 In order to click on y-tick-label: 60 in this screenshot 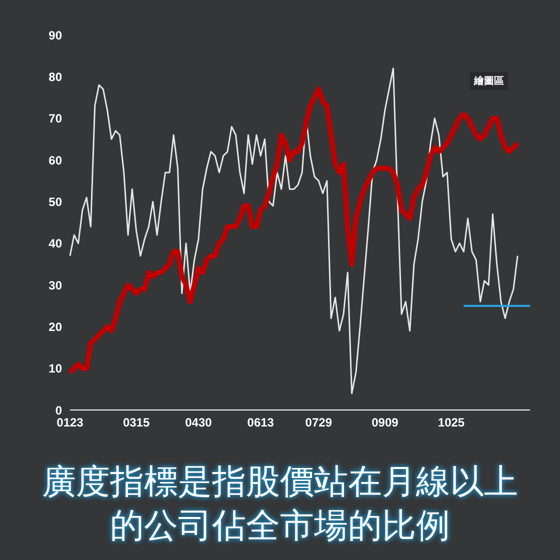, I will do `click(55, 160)`.